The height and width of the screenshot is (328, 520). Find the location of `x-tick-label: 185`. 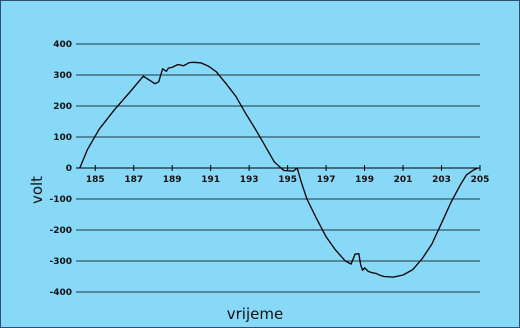

x-tick-label: 185 is located at coordinates (95, 180).